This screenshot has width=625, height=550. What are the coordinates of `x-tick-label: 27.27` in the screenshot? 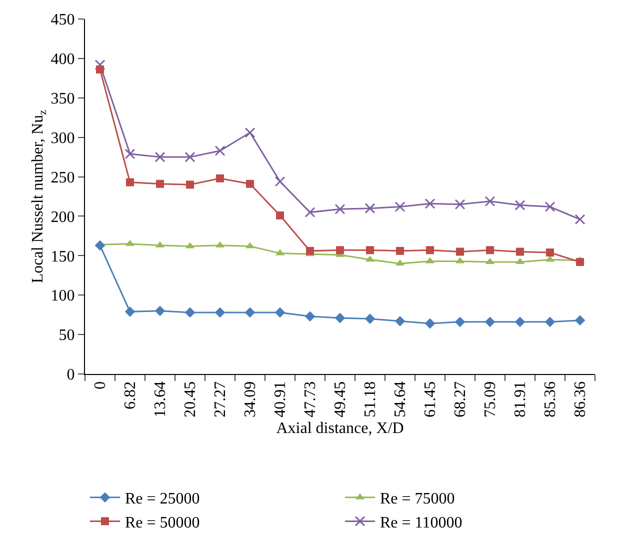 It's located at (221, 399).